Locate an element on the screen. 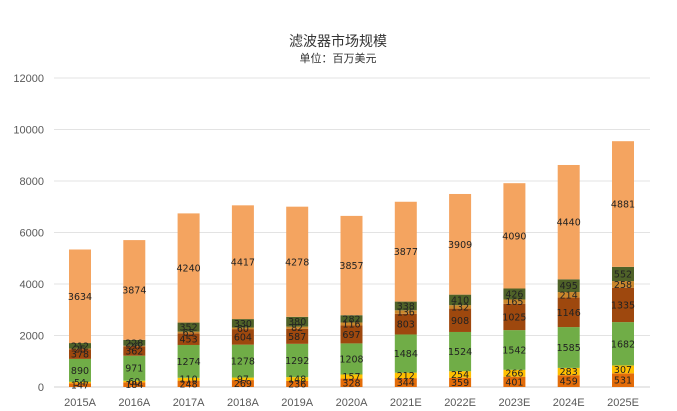  data-label: 116 is located at coordinates (351, 324).